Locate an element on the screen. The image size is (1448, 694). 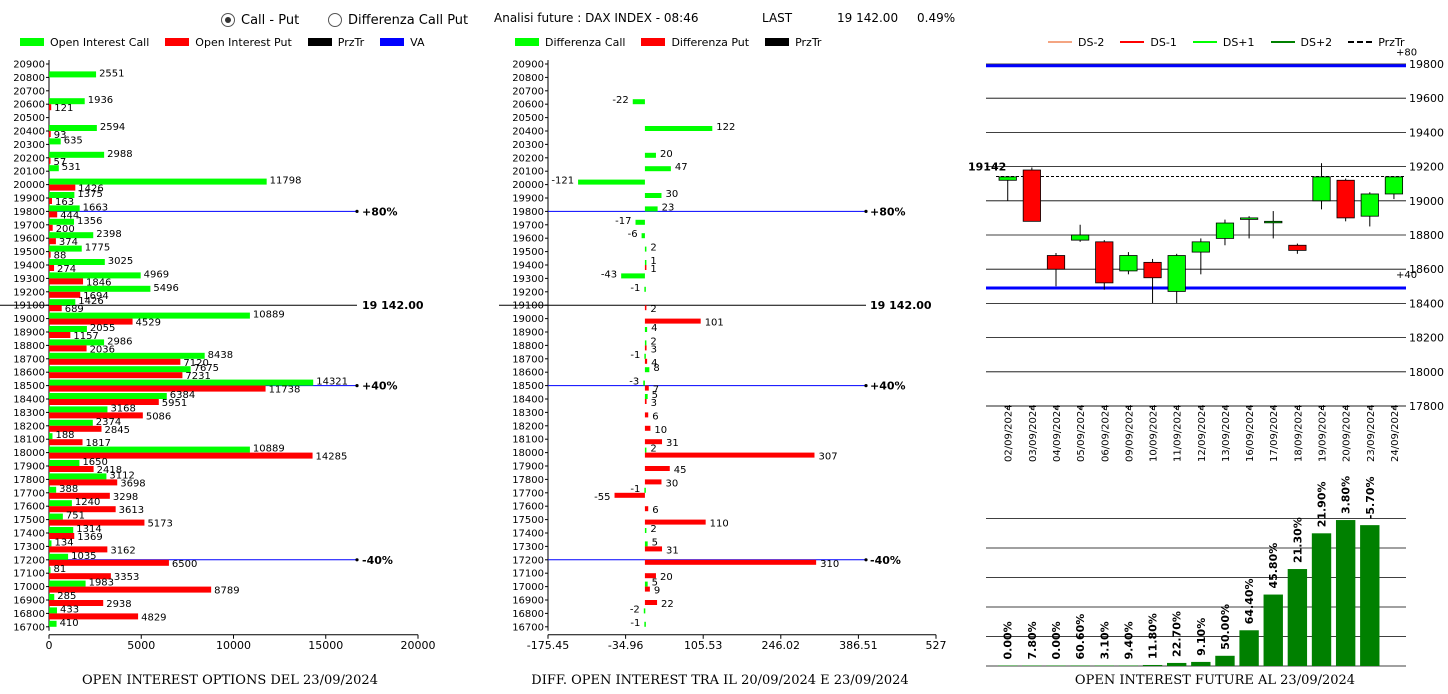
p2-x-tick-label: 246.02 is located at coordinates (781, 645).